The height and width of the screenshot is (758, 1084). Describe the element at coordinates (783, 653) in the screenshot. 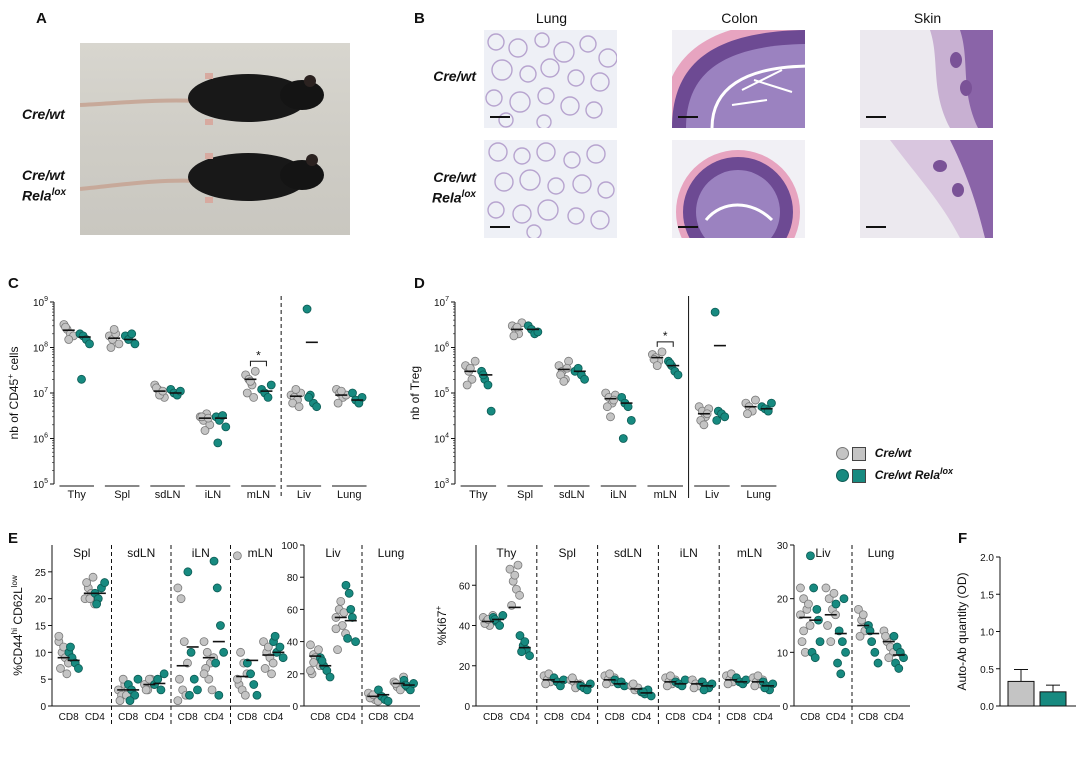

I see `chart-e4-ytick-label: 10` at that location.